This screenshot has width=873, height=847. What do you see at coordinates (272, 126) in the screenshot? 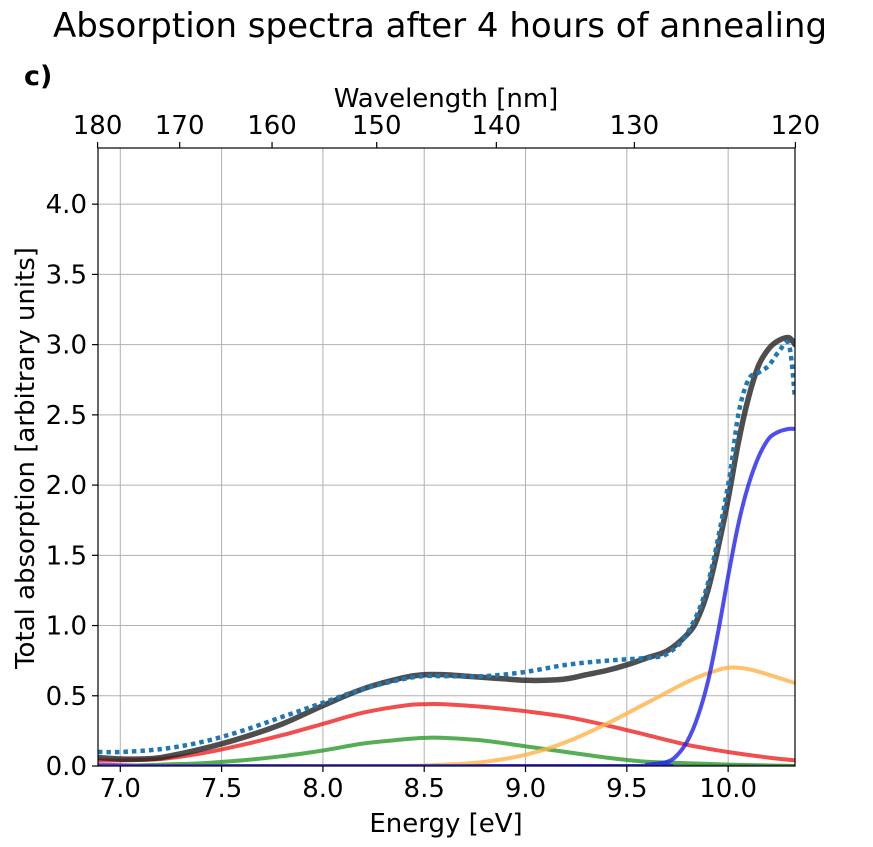
I see `top-tick-label: 160` at bounding box center [272, 126].